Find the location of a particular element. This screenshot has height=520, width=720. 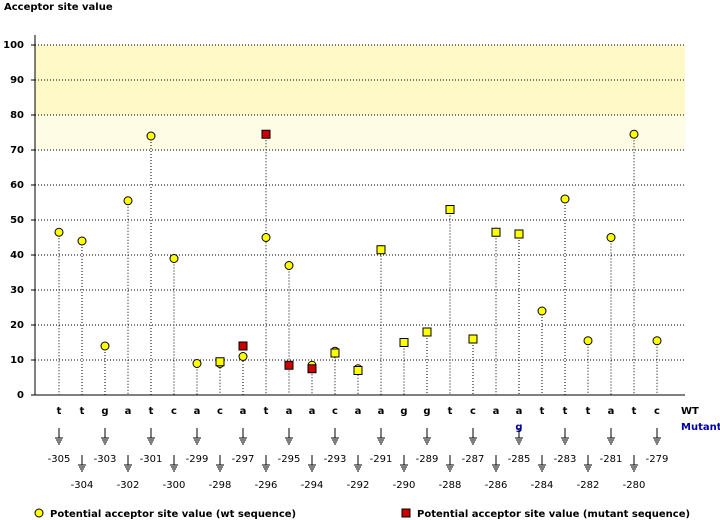

x-tick-label: -292 is located at coordinates (358, 485).